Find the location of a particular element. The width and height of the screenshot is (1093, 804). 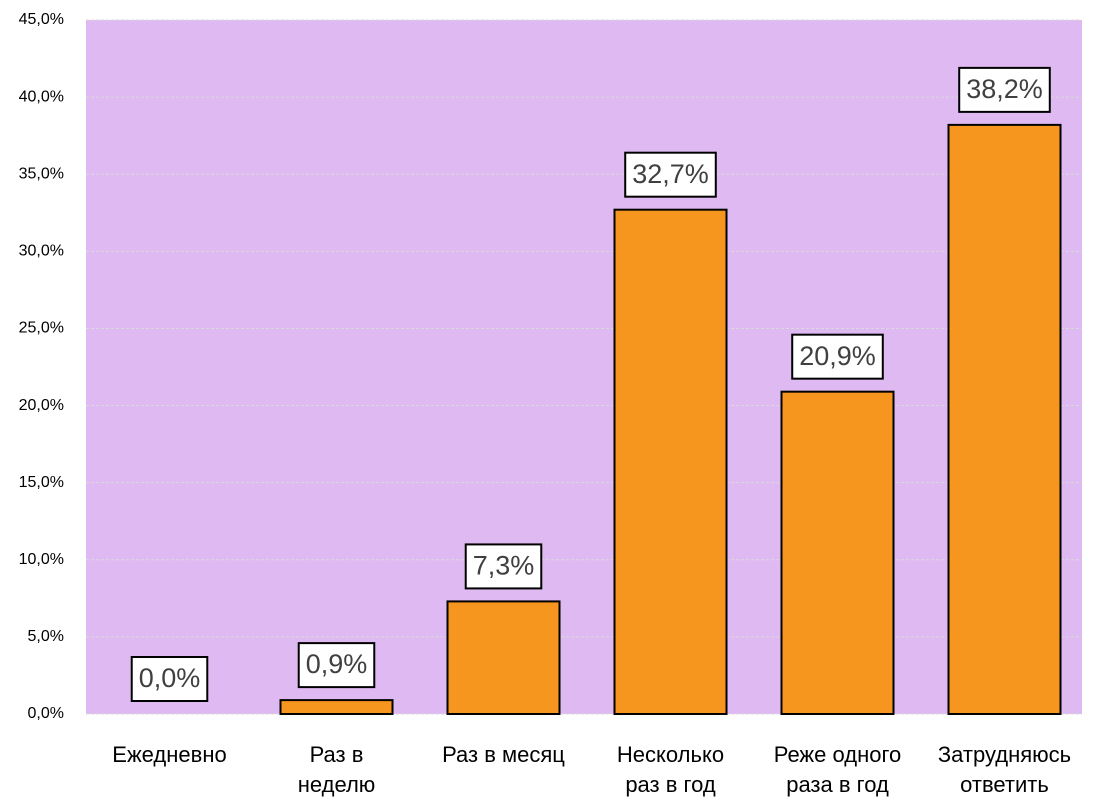

y-tick-label: 20,0% is located at coordinates (41, 405).